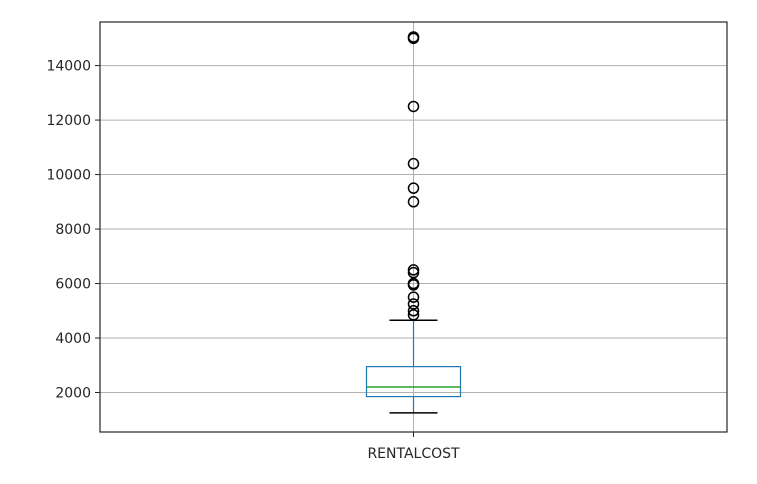  Describe the element at coordinates (68, 67) in the screenshot. I see `y-tick-label: 14000` at that location.